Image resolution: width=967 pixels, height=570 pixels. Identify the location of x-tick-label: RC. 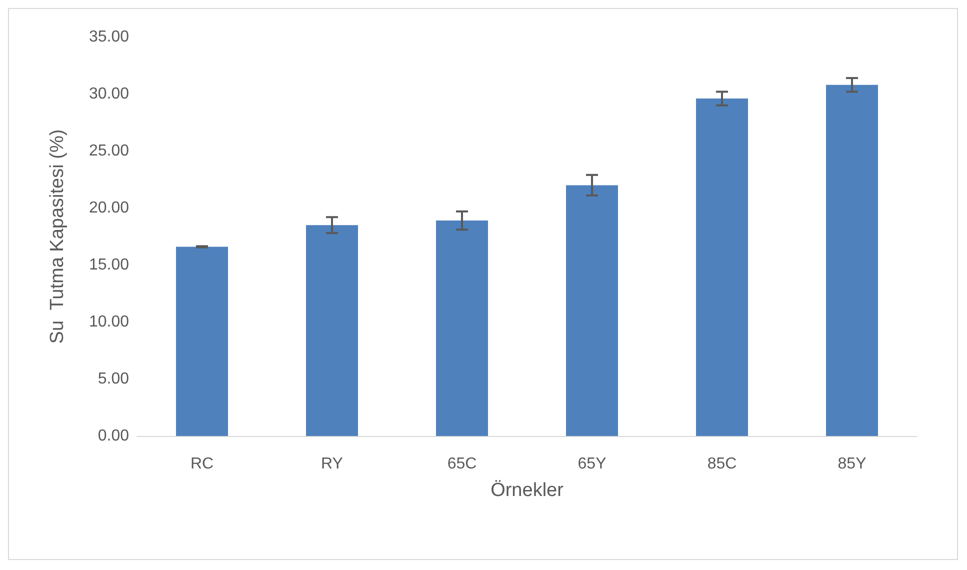
(202, 464).